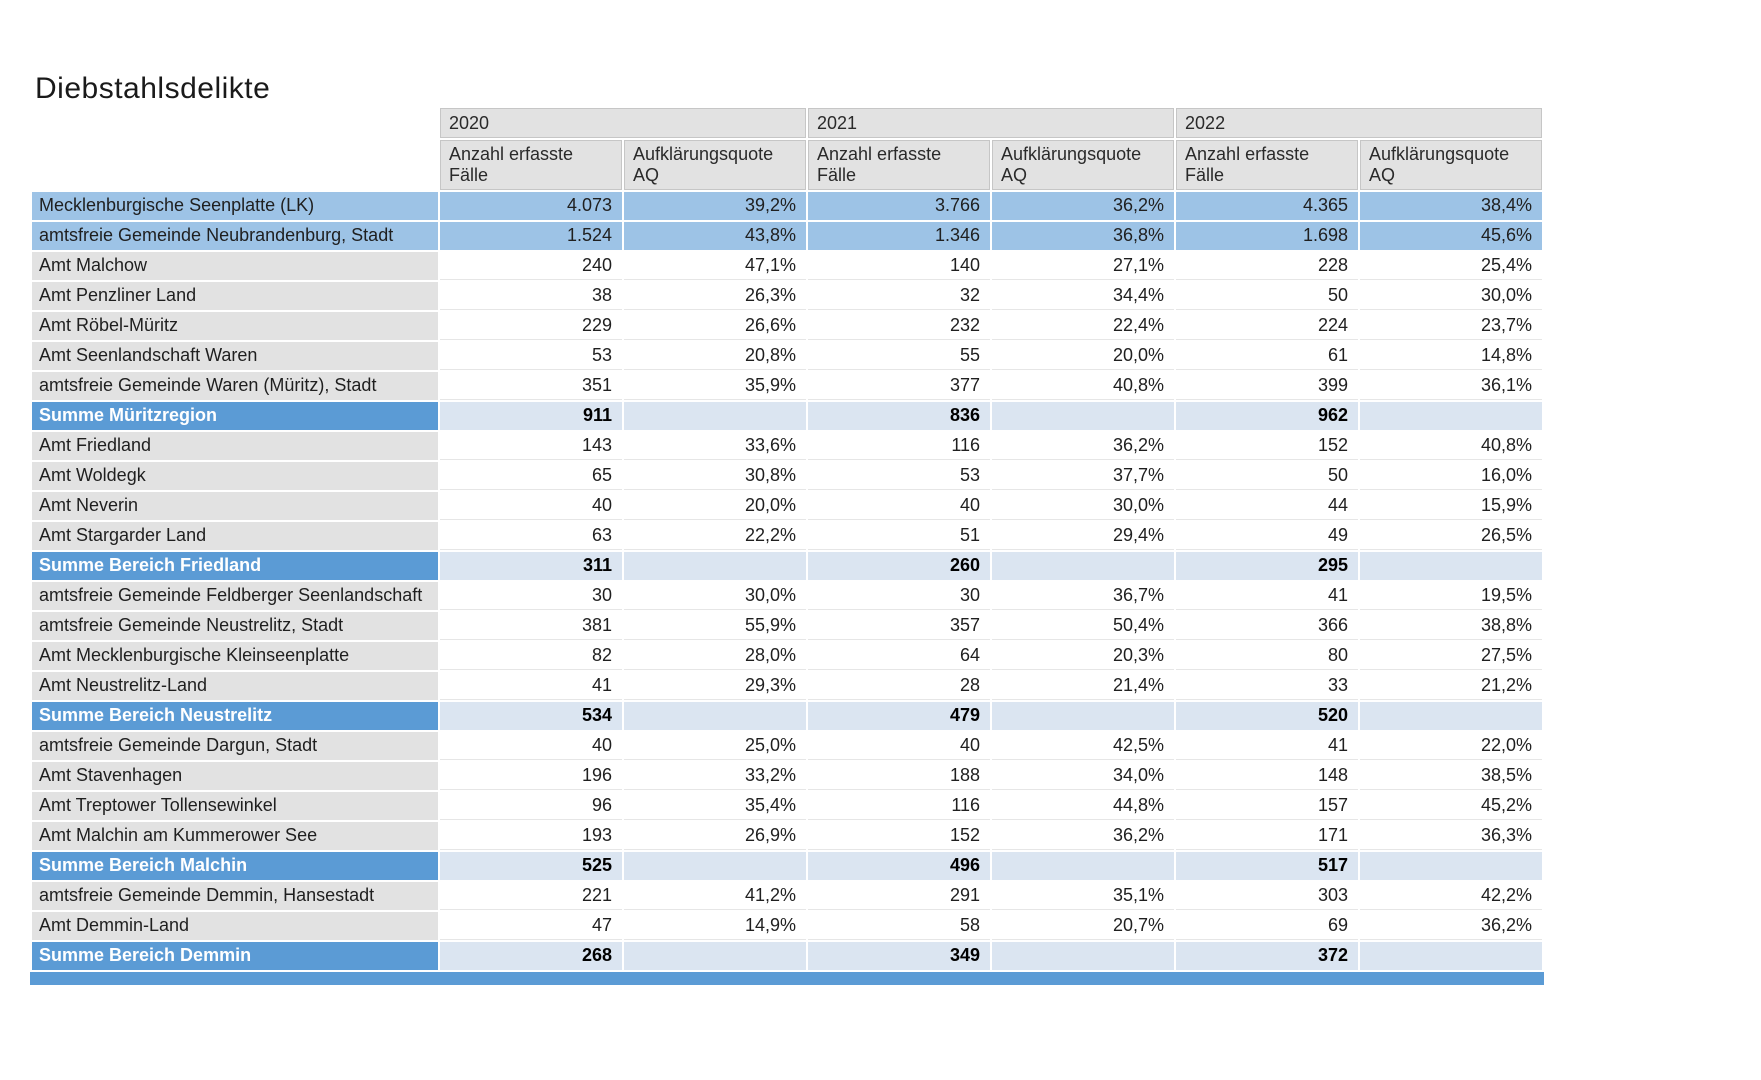 The width and height of the screenshot is (1761, 1080). What do you see at coordinates (1267, 656) in the screenshot?
I see `cell-case-count: 80` at bounding box center [1267, 656].